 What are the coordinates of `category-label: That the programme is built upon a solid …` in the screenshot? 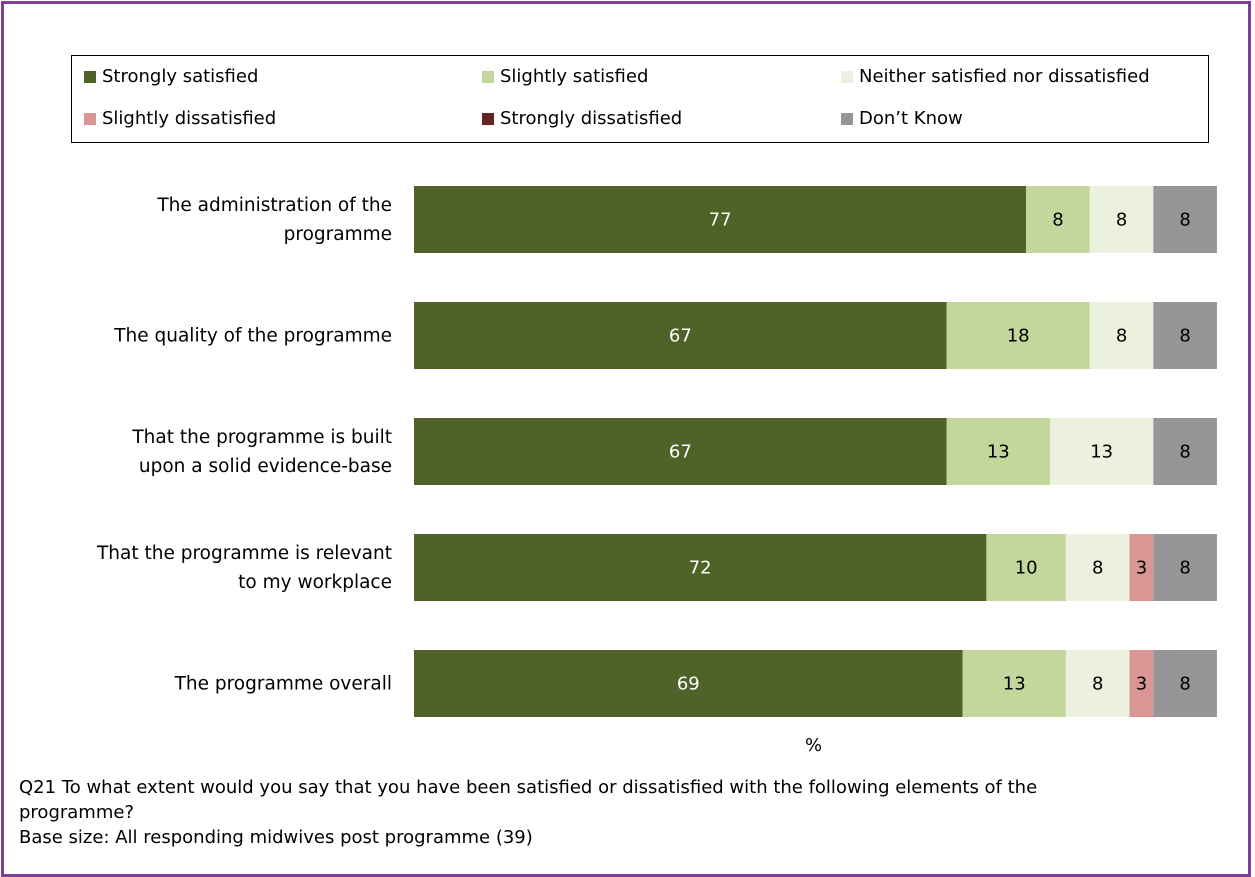 It's located at (261, 452).